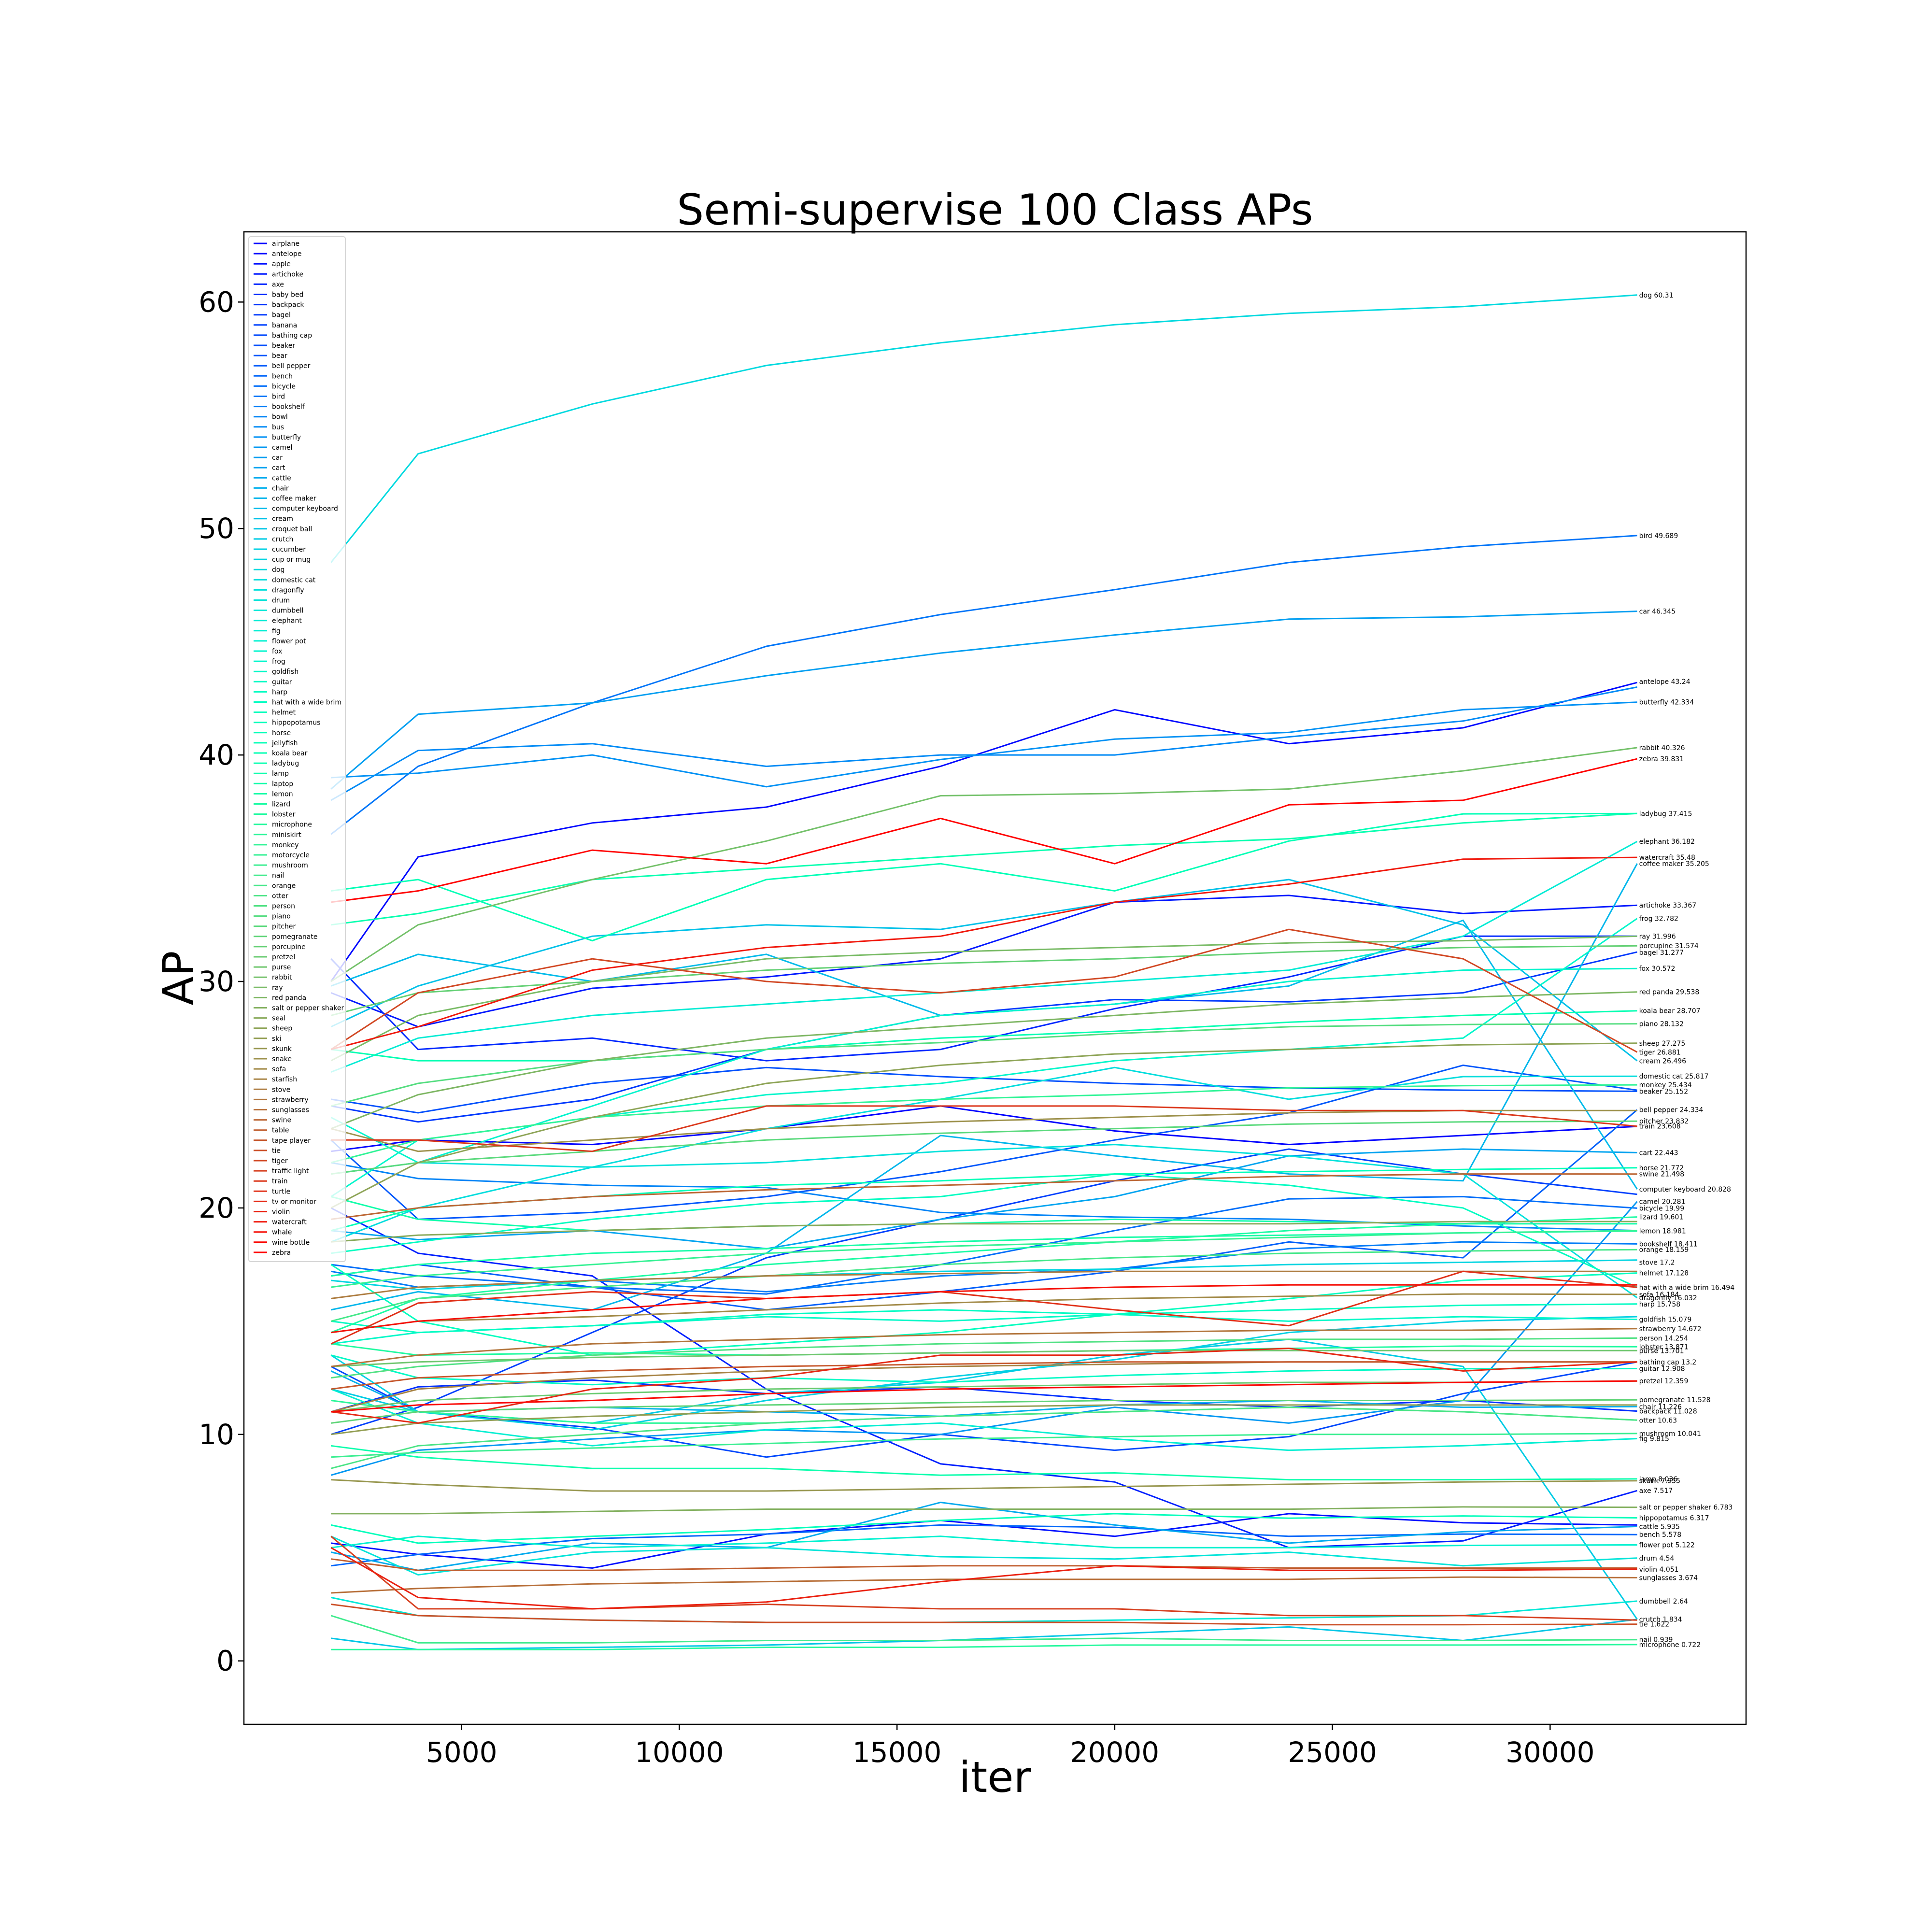  Describe the element at coordinates (1661, 953) in the screenshot. I see `end-value-label: bagel 31.277` at that location.